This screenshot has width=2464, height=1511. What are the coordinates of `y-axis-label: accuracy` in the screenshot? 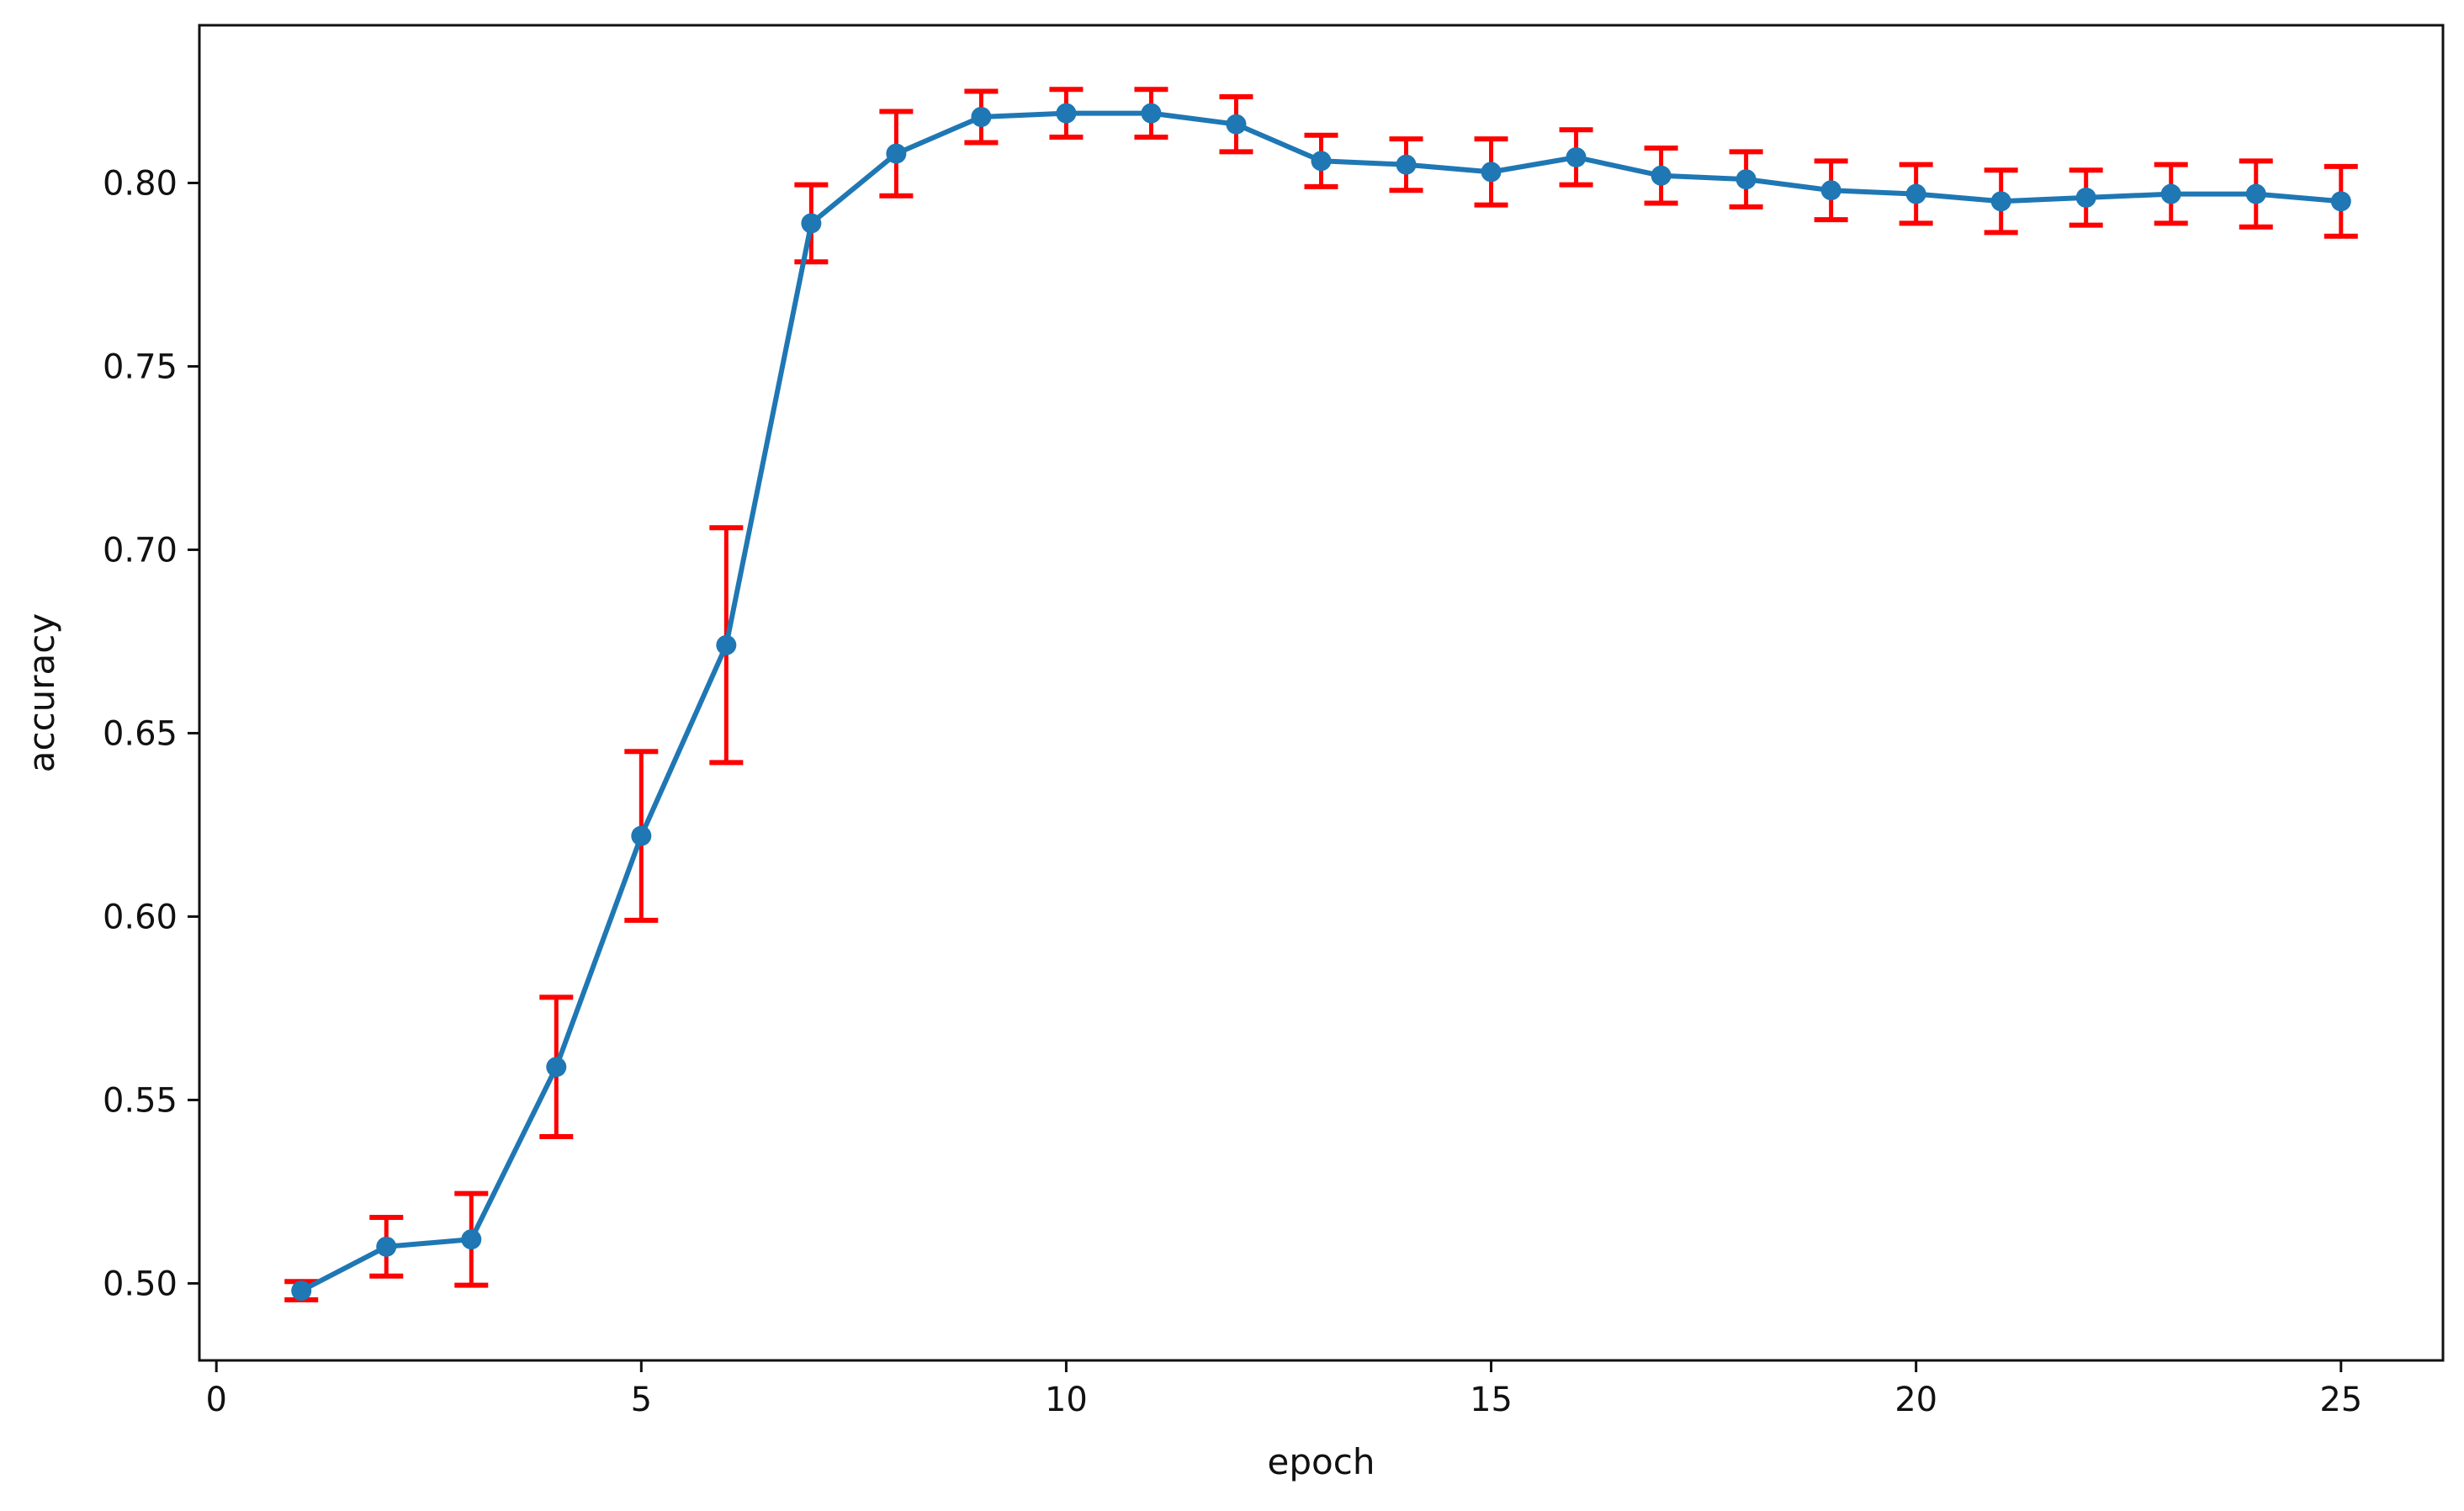 It's located at (42, 693).